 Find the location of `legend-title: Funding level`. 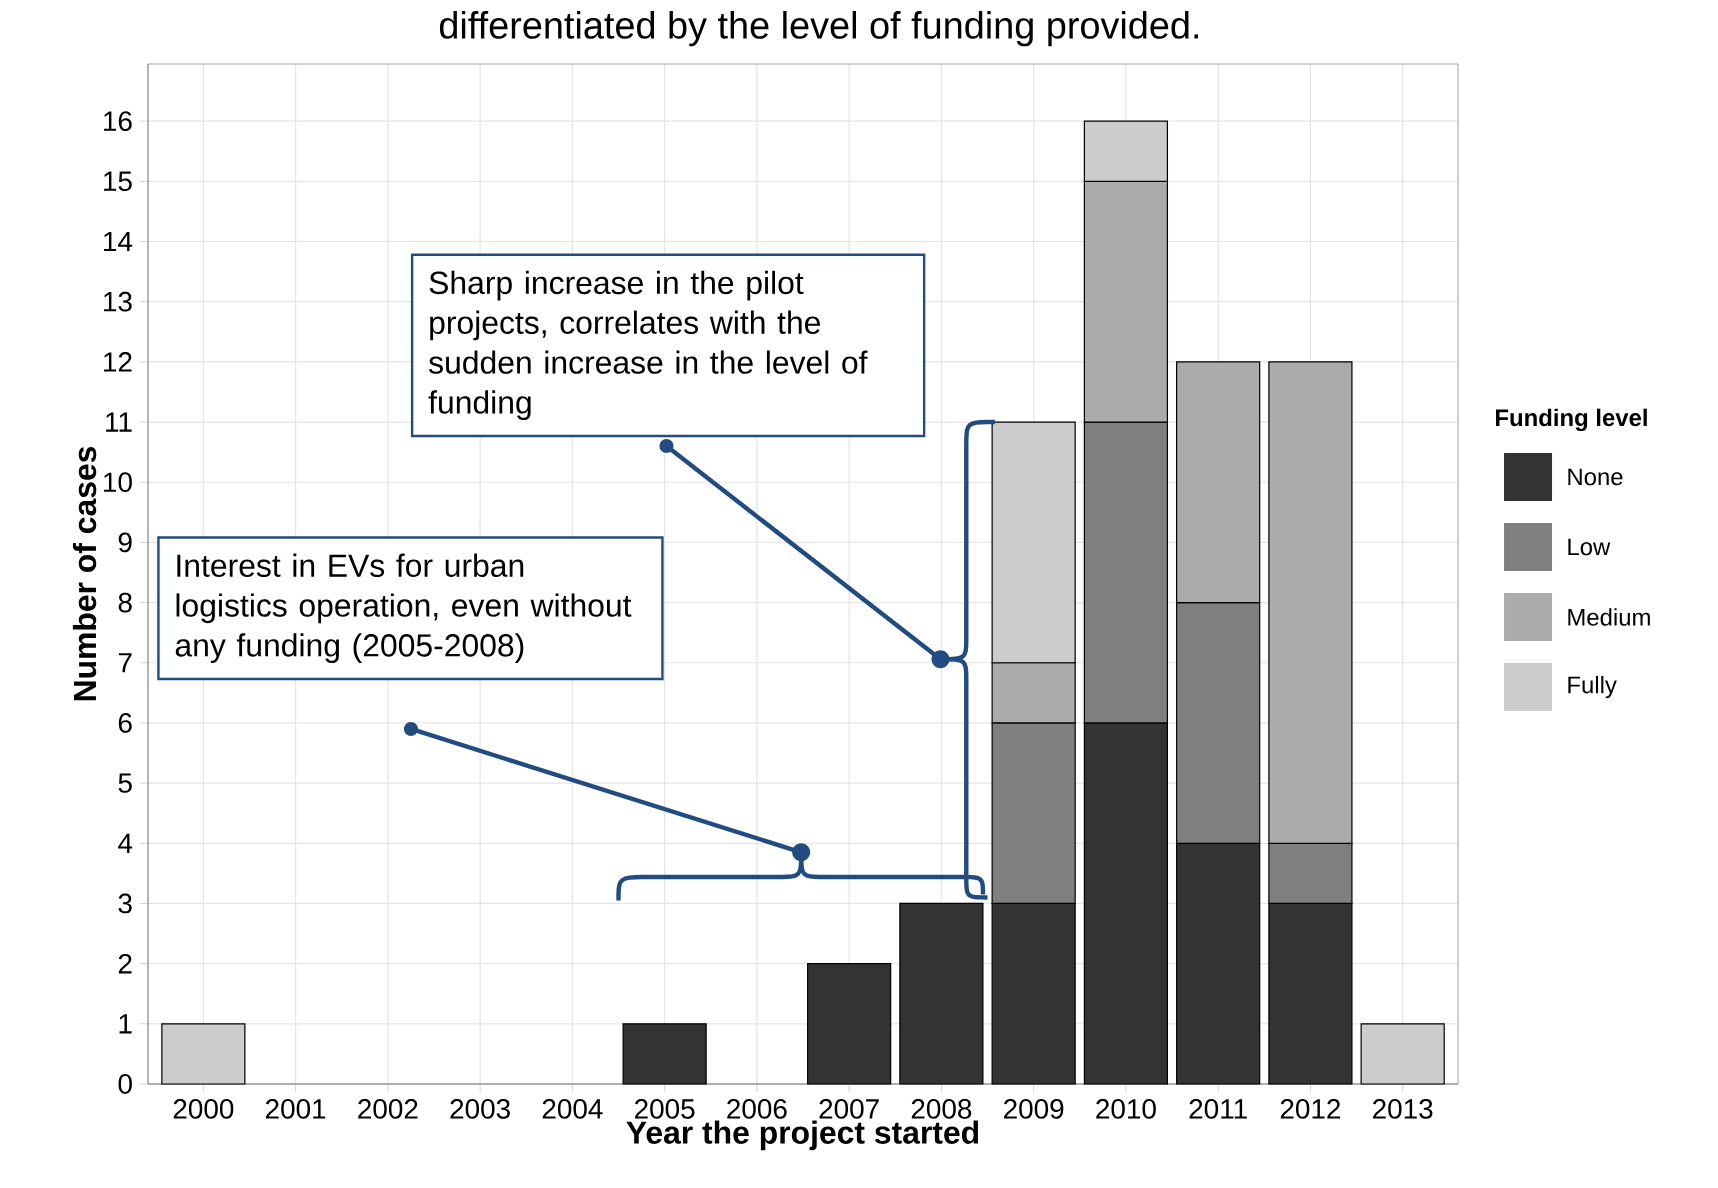

legend-title: Funding level is located at coordinates (1571, 420).